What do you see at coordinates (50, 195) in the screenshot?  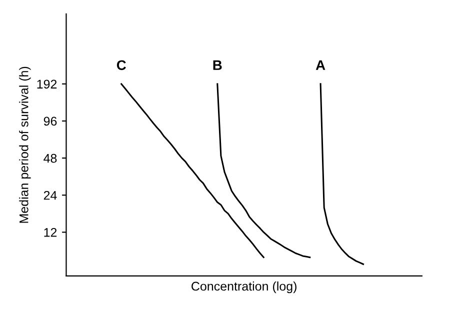 I see `y-tick-label: 24` at bounding box center [50, 195].